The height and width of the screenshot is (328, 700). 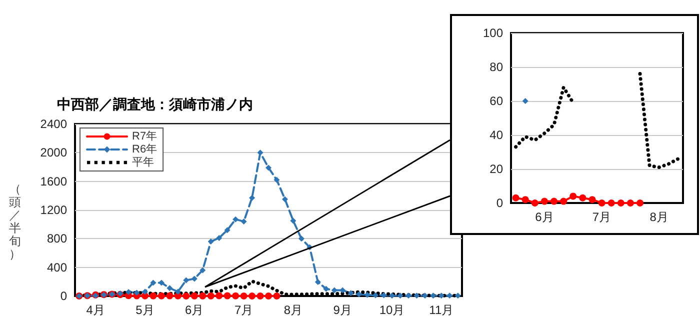 What do you see at coordinates (54, 210) in the screenshot?
I see `y-tick-label: 1200` at bounding box center [54, 210].